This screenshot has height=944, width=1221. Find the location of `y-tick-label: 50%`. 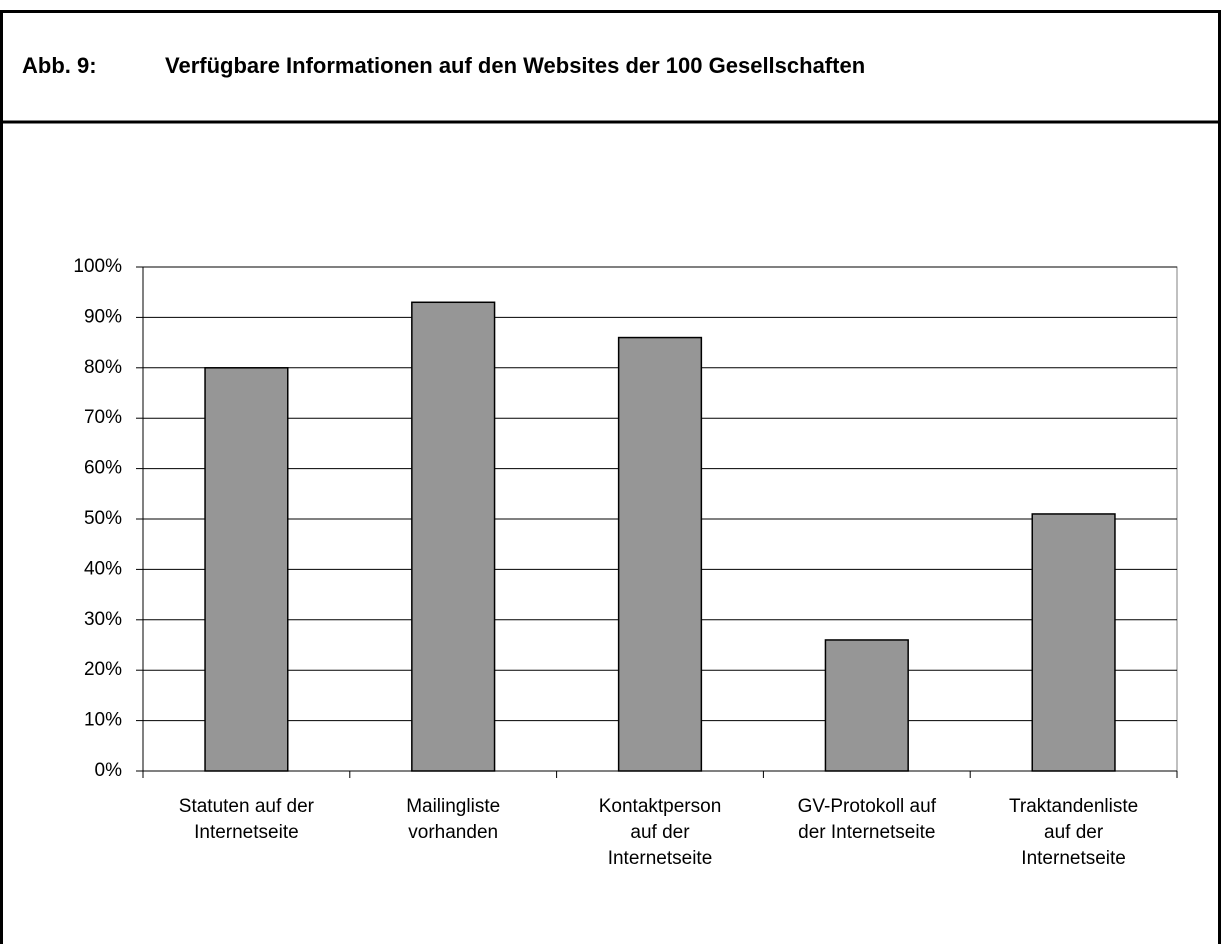

y-tick-label: 50% is located at coordinates (103, 518).